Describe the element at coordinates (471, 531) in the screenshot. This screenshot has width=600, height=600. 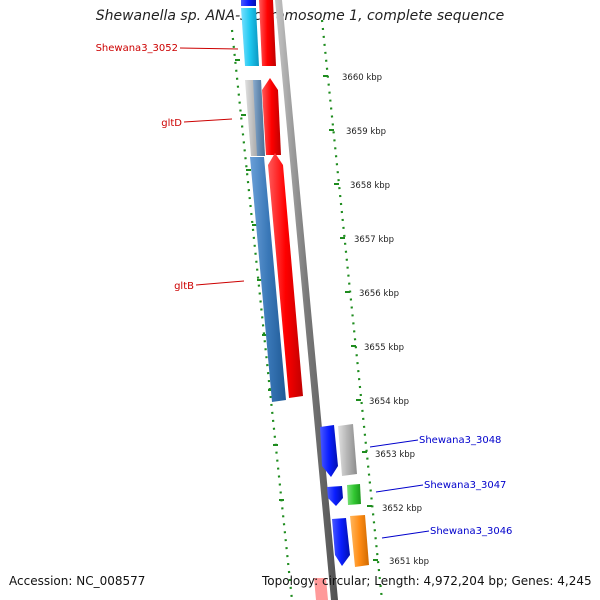
I see `gene-label-right: Shewana3_3046` at that location.